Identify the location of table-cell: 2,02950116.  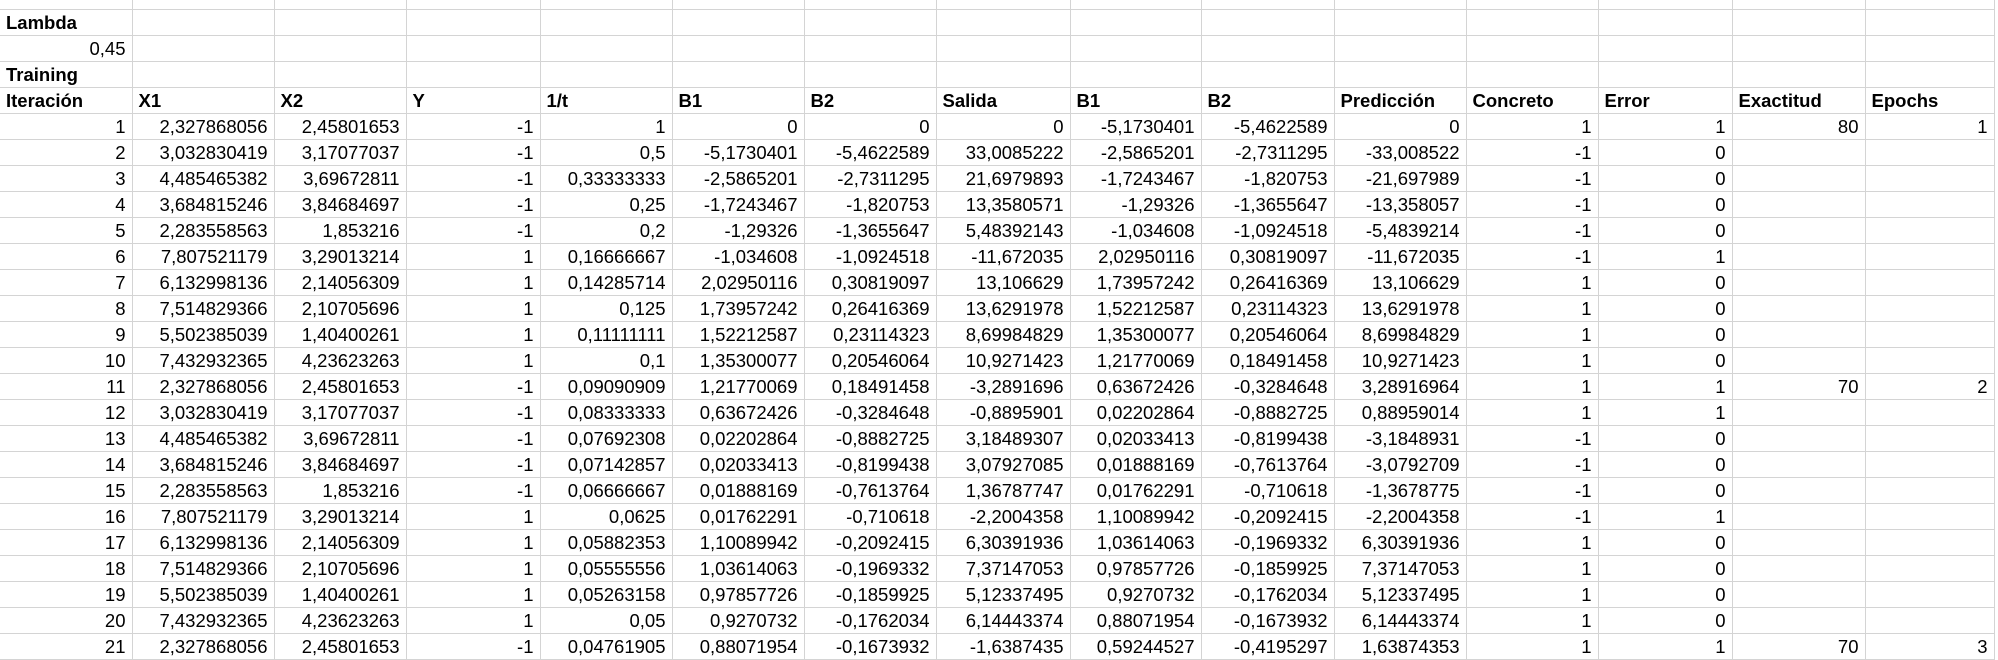
(1136, 256).